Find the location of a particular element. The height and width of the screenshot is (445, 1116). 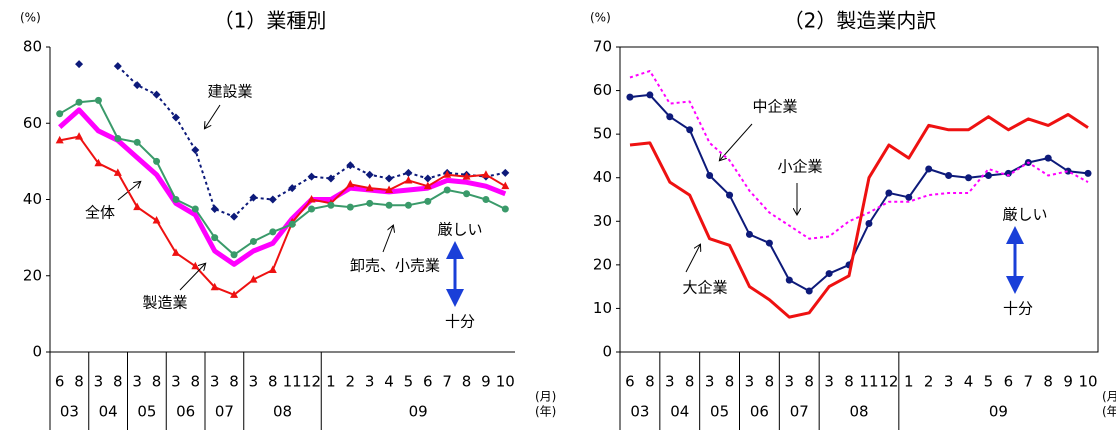

chart-title: （2）製造業内訳 is located at coordinates (860, 21).